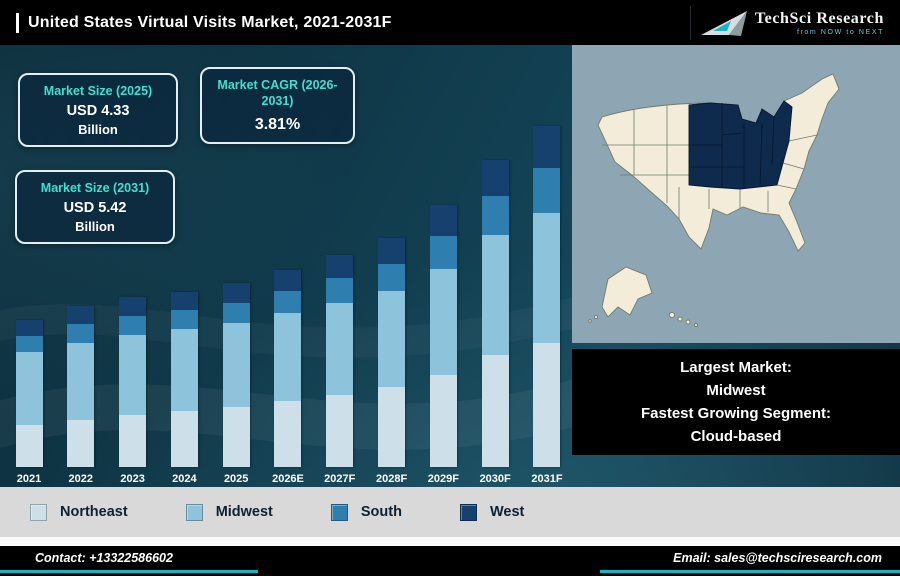 The image size is (900, 576). I want to click on techsci-logo: TechSci Research from NOW to NEXT, so click(793, 22).